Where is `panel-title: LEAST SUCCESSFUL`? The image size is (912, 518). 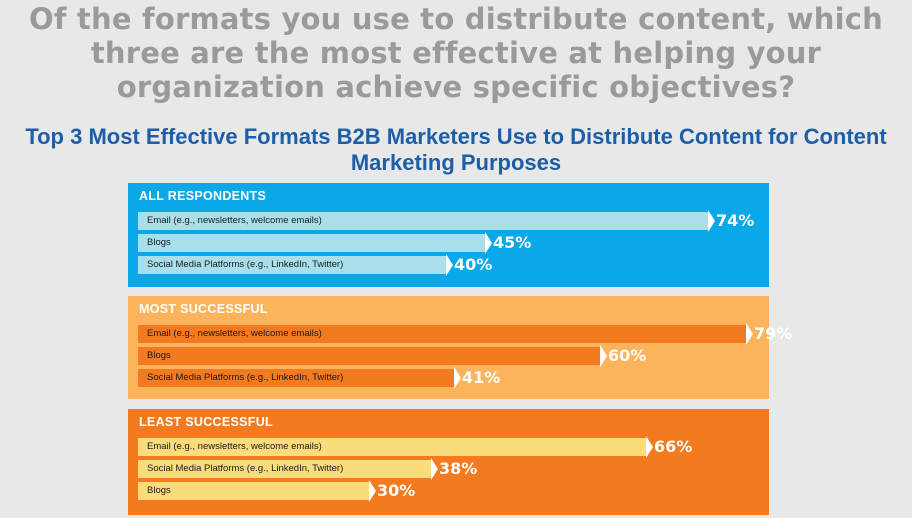 panel-title: LEAST SUCCESSFUL is located at coordinates (206, 422).